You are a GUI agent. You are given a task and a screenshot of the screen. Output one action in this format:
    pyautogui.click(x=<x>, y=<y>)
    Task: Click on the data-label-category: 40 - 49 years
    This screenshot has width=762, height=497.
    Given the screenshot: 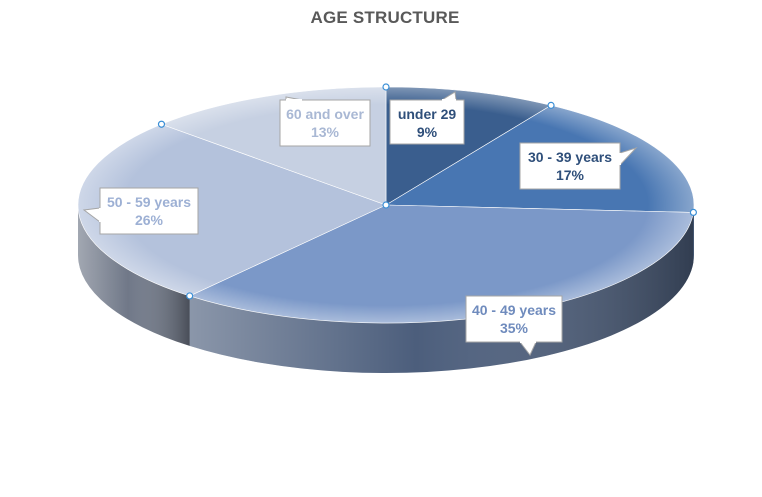 What is the action you would take?
    pyautogui.click(x=514, y=310)
    